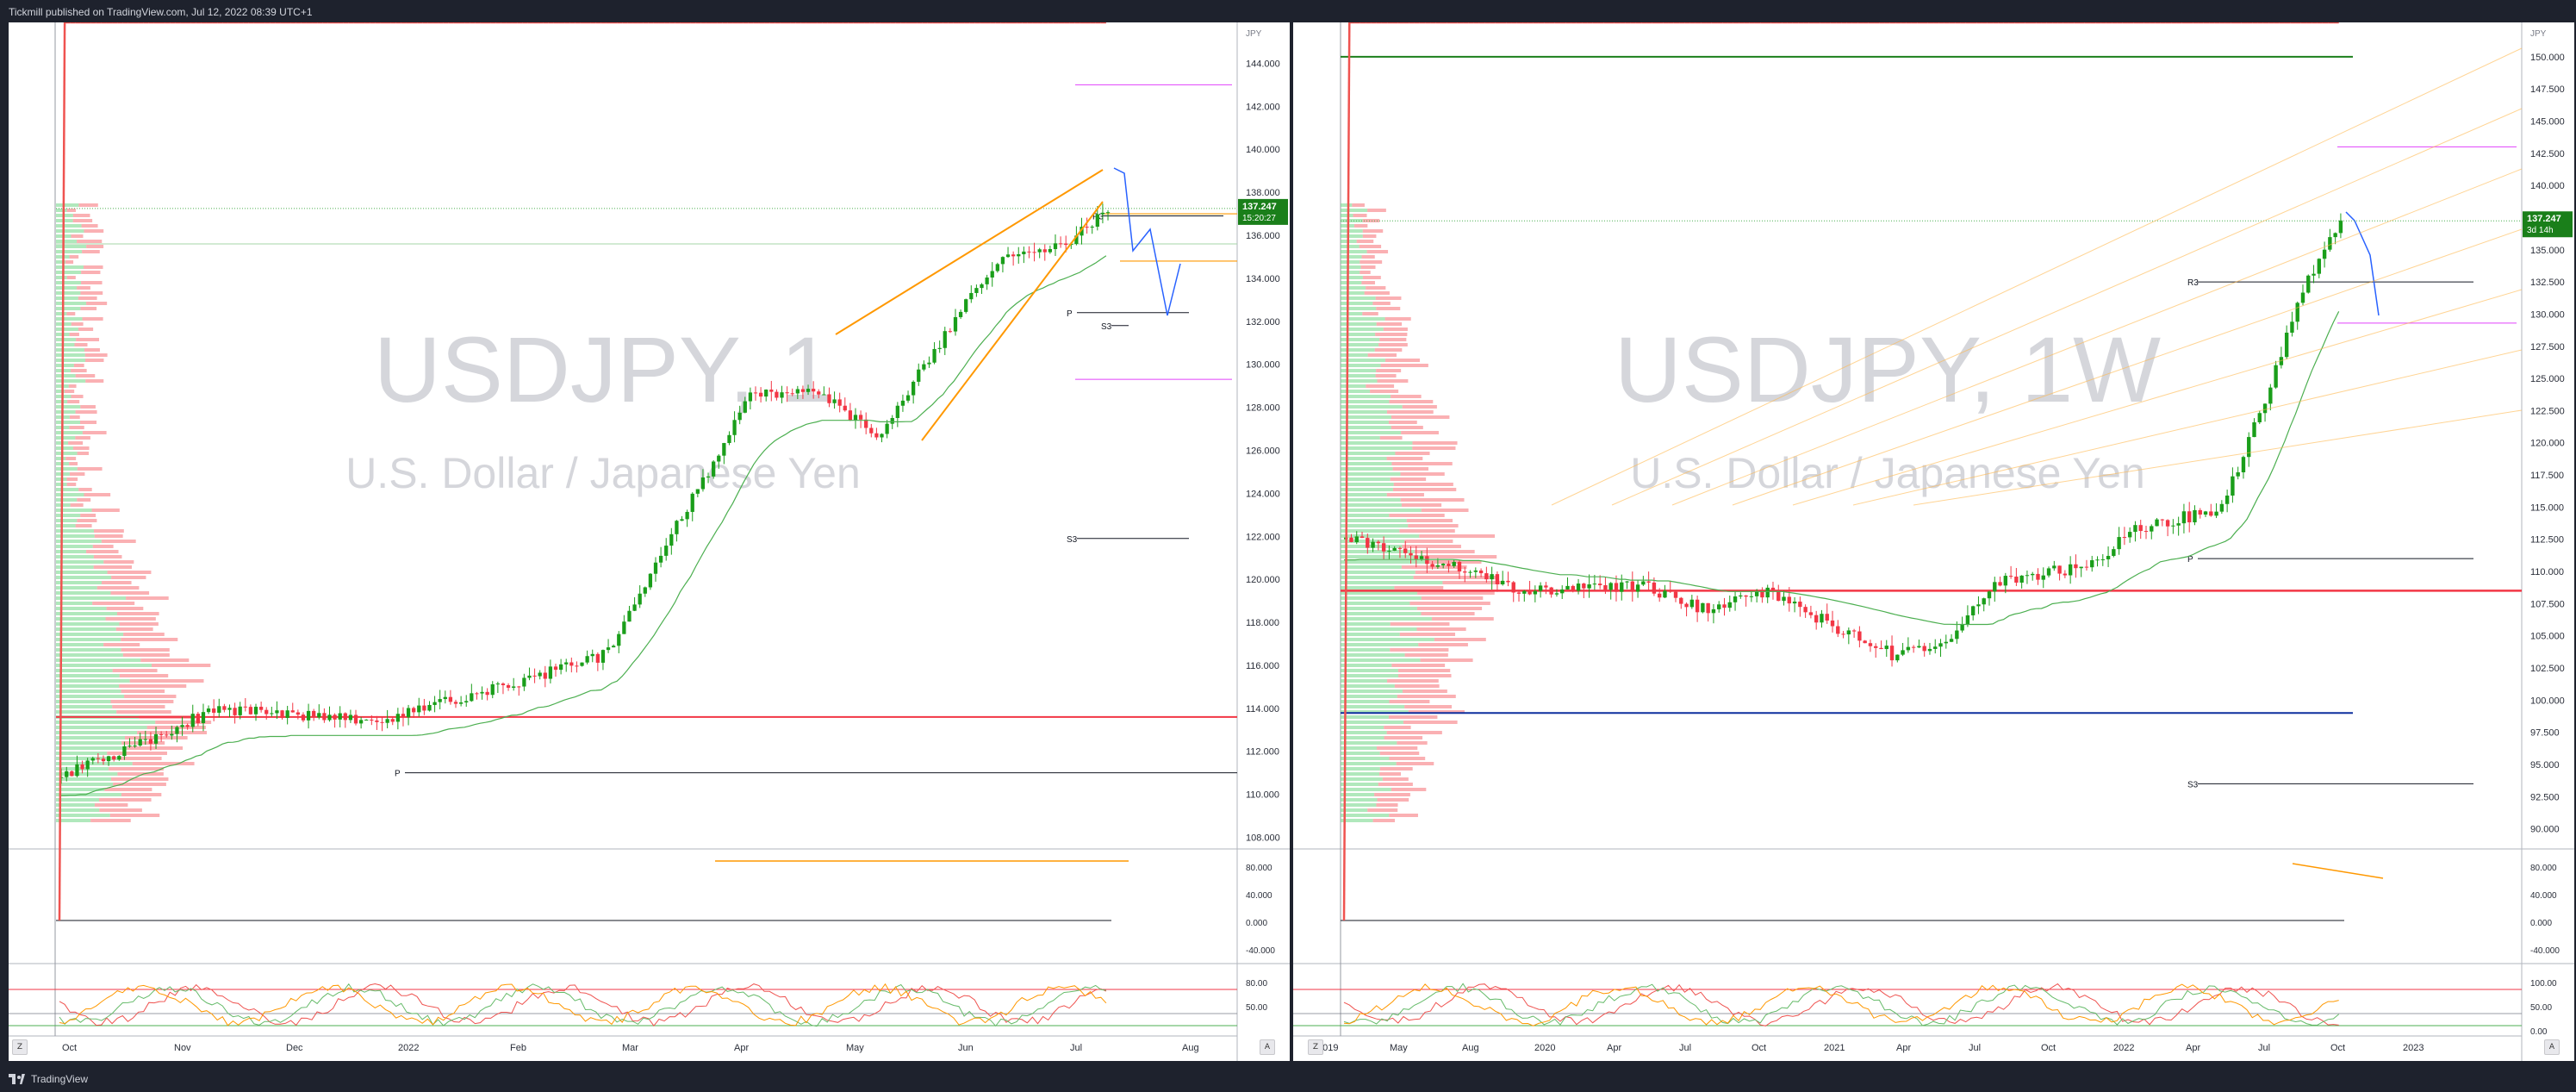 This screenshot has width=2576, height=1092. Describe the element at coordinates (855, 1048) in the screenshot. I see `time-tick-label: May` at that location.